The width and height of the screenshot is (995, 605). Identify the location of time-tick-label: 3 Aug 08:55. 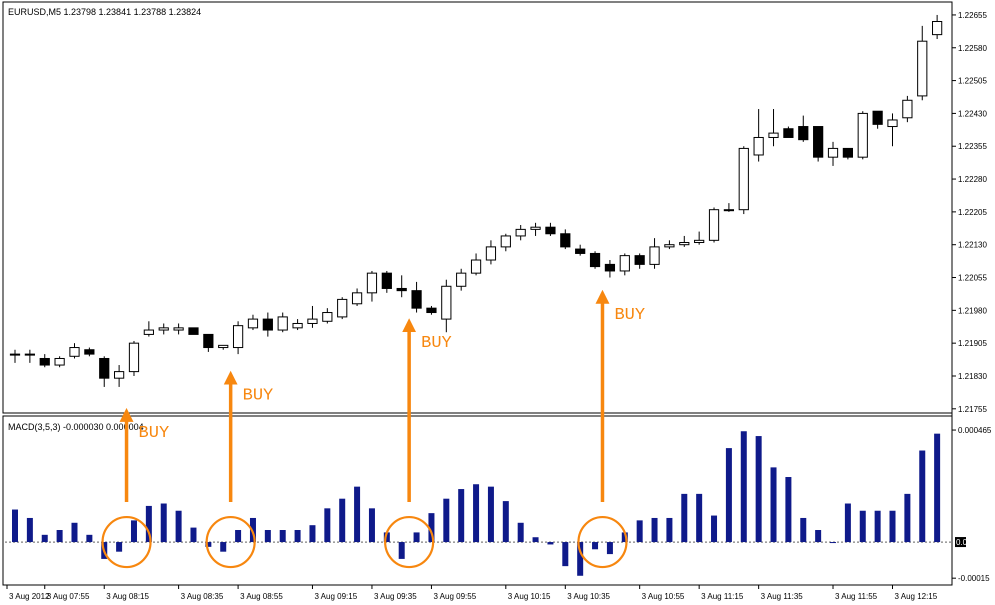
(261, 596).